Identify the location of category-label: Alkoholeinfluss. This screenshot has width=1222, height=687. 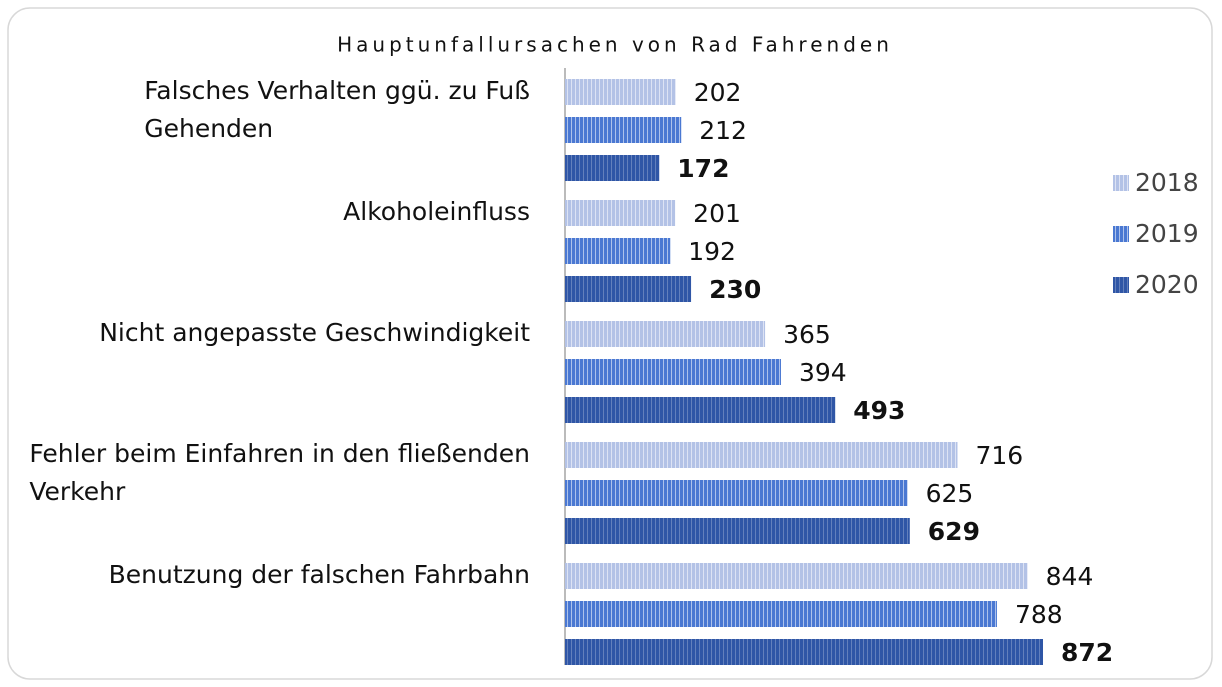
(436, 211).